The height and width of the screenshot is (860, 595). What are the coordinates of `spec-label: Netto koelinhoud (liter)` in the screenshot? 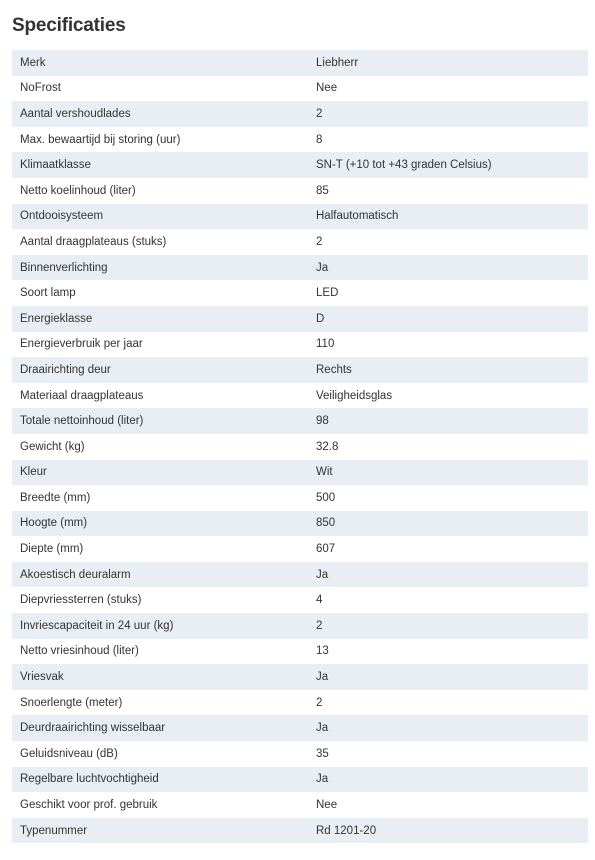 It's located at (78, 190).